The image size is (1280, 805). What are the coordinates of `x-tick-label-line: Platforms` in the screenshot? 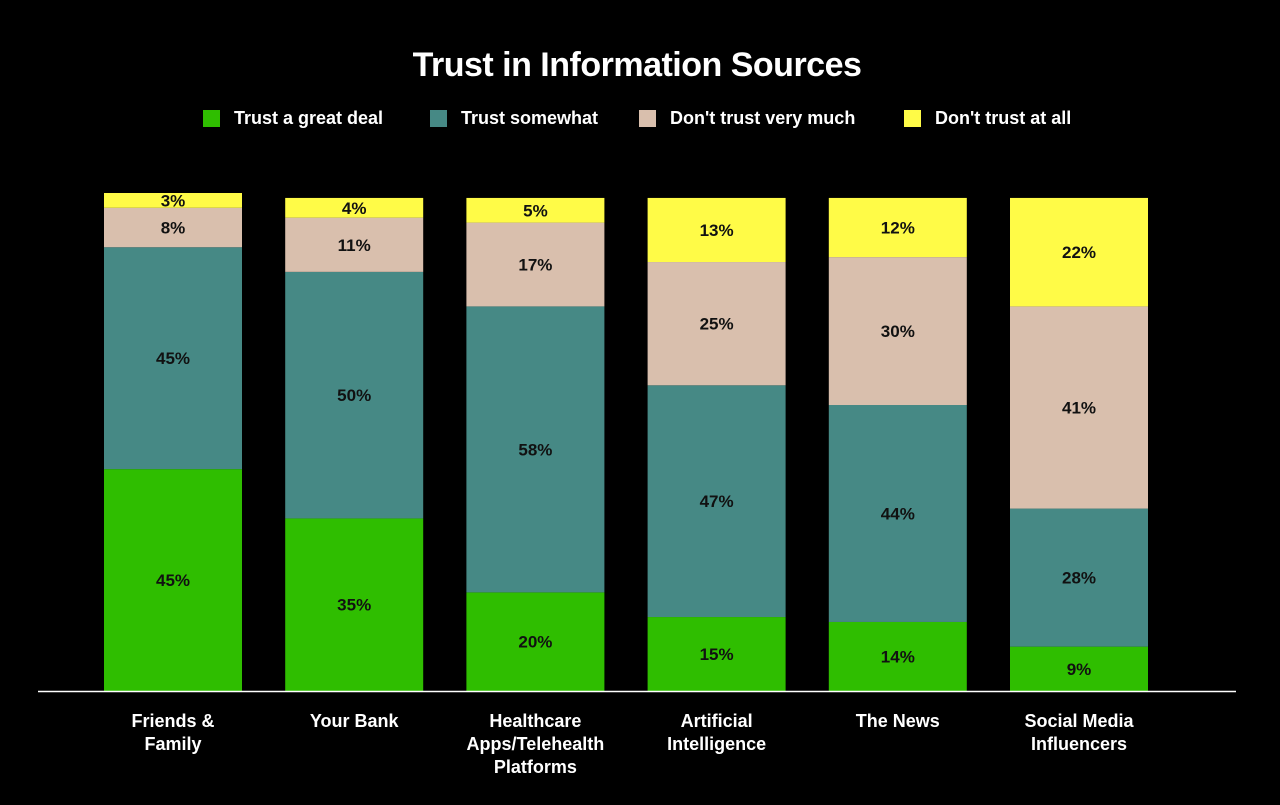 It's located at (535, 767).